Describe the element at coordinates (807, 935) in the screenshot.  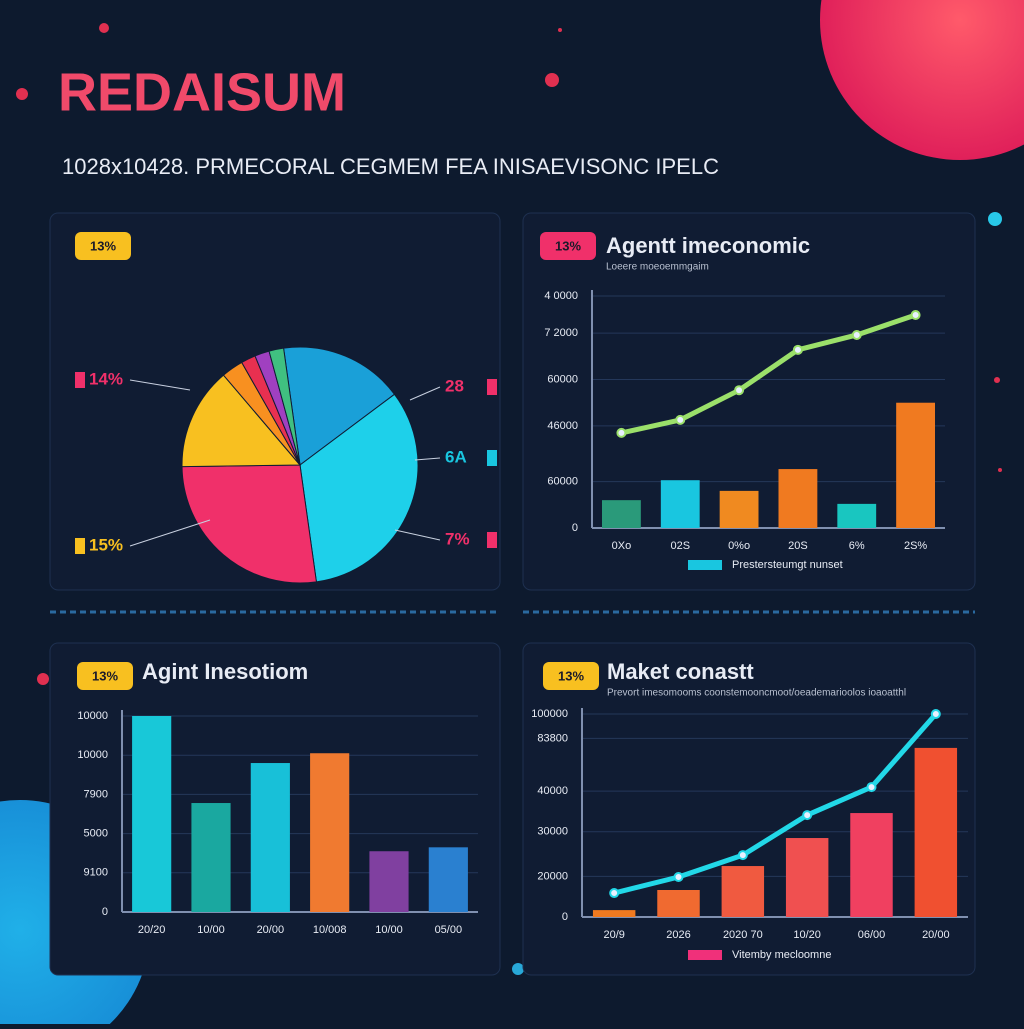
I see `x-tick-label: 10/20` at that location.